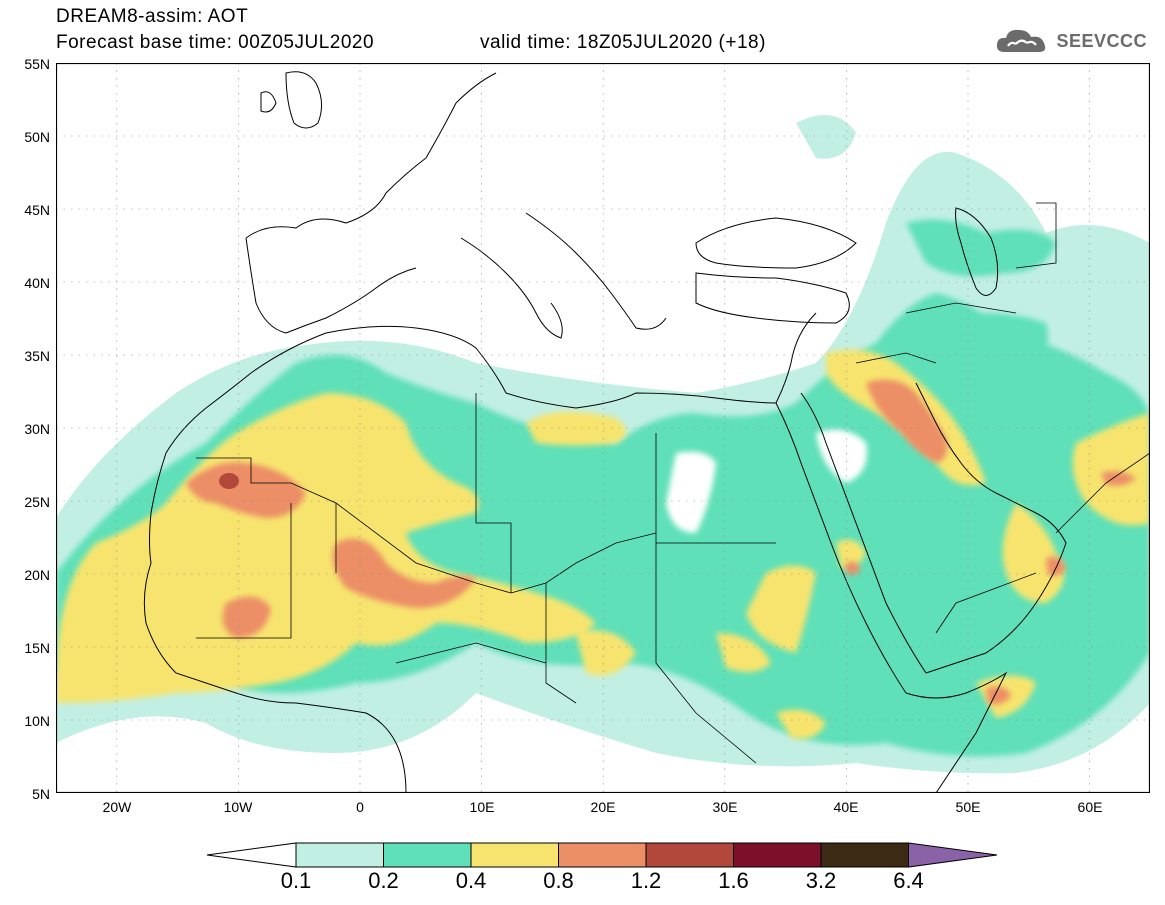 Image resolution: width=1165 pixels, height=905 pixels. I want to click on lon-axis: 20W 10W 0 10E 20E 30E 40E 50E 60E, so click(603, 807).